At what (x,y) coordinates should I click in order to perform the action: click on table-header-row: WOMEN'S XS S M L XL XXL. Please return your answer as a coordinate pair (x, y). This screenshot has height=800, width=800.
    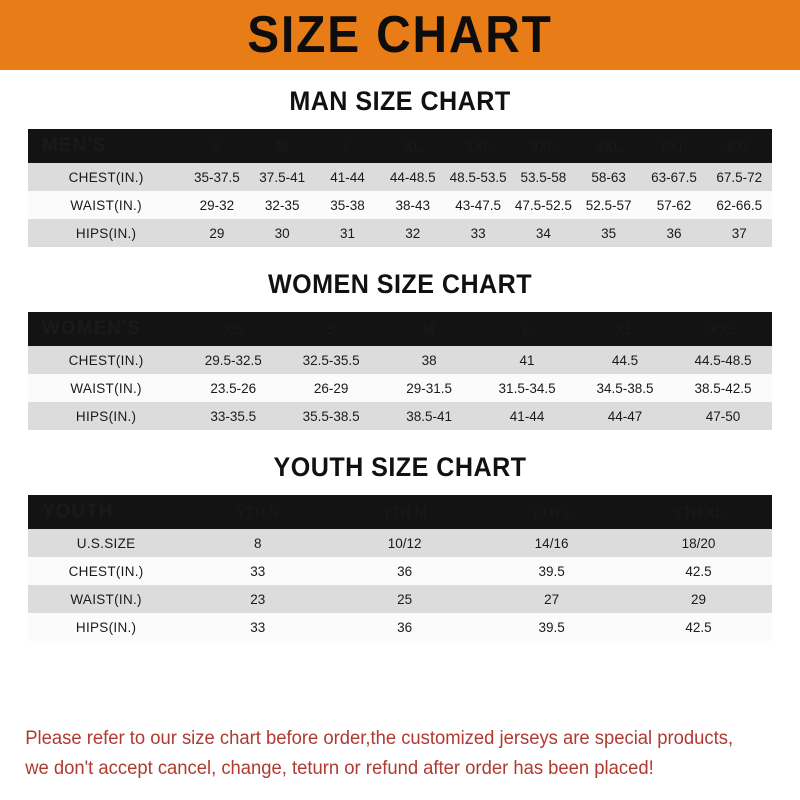
    Looking at the image, I should click on (400, 329).